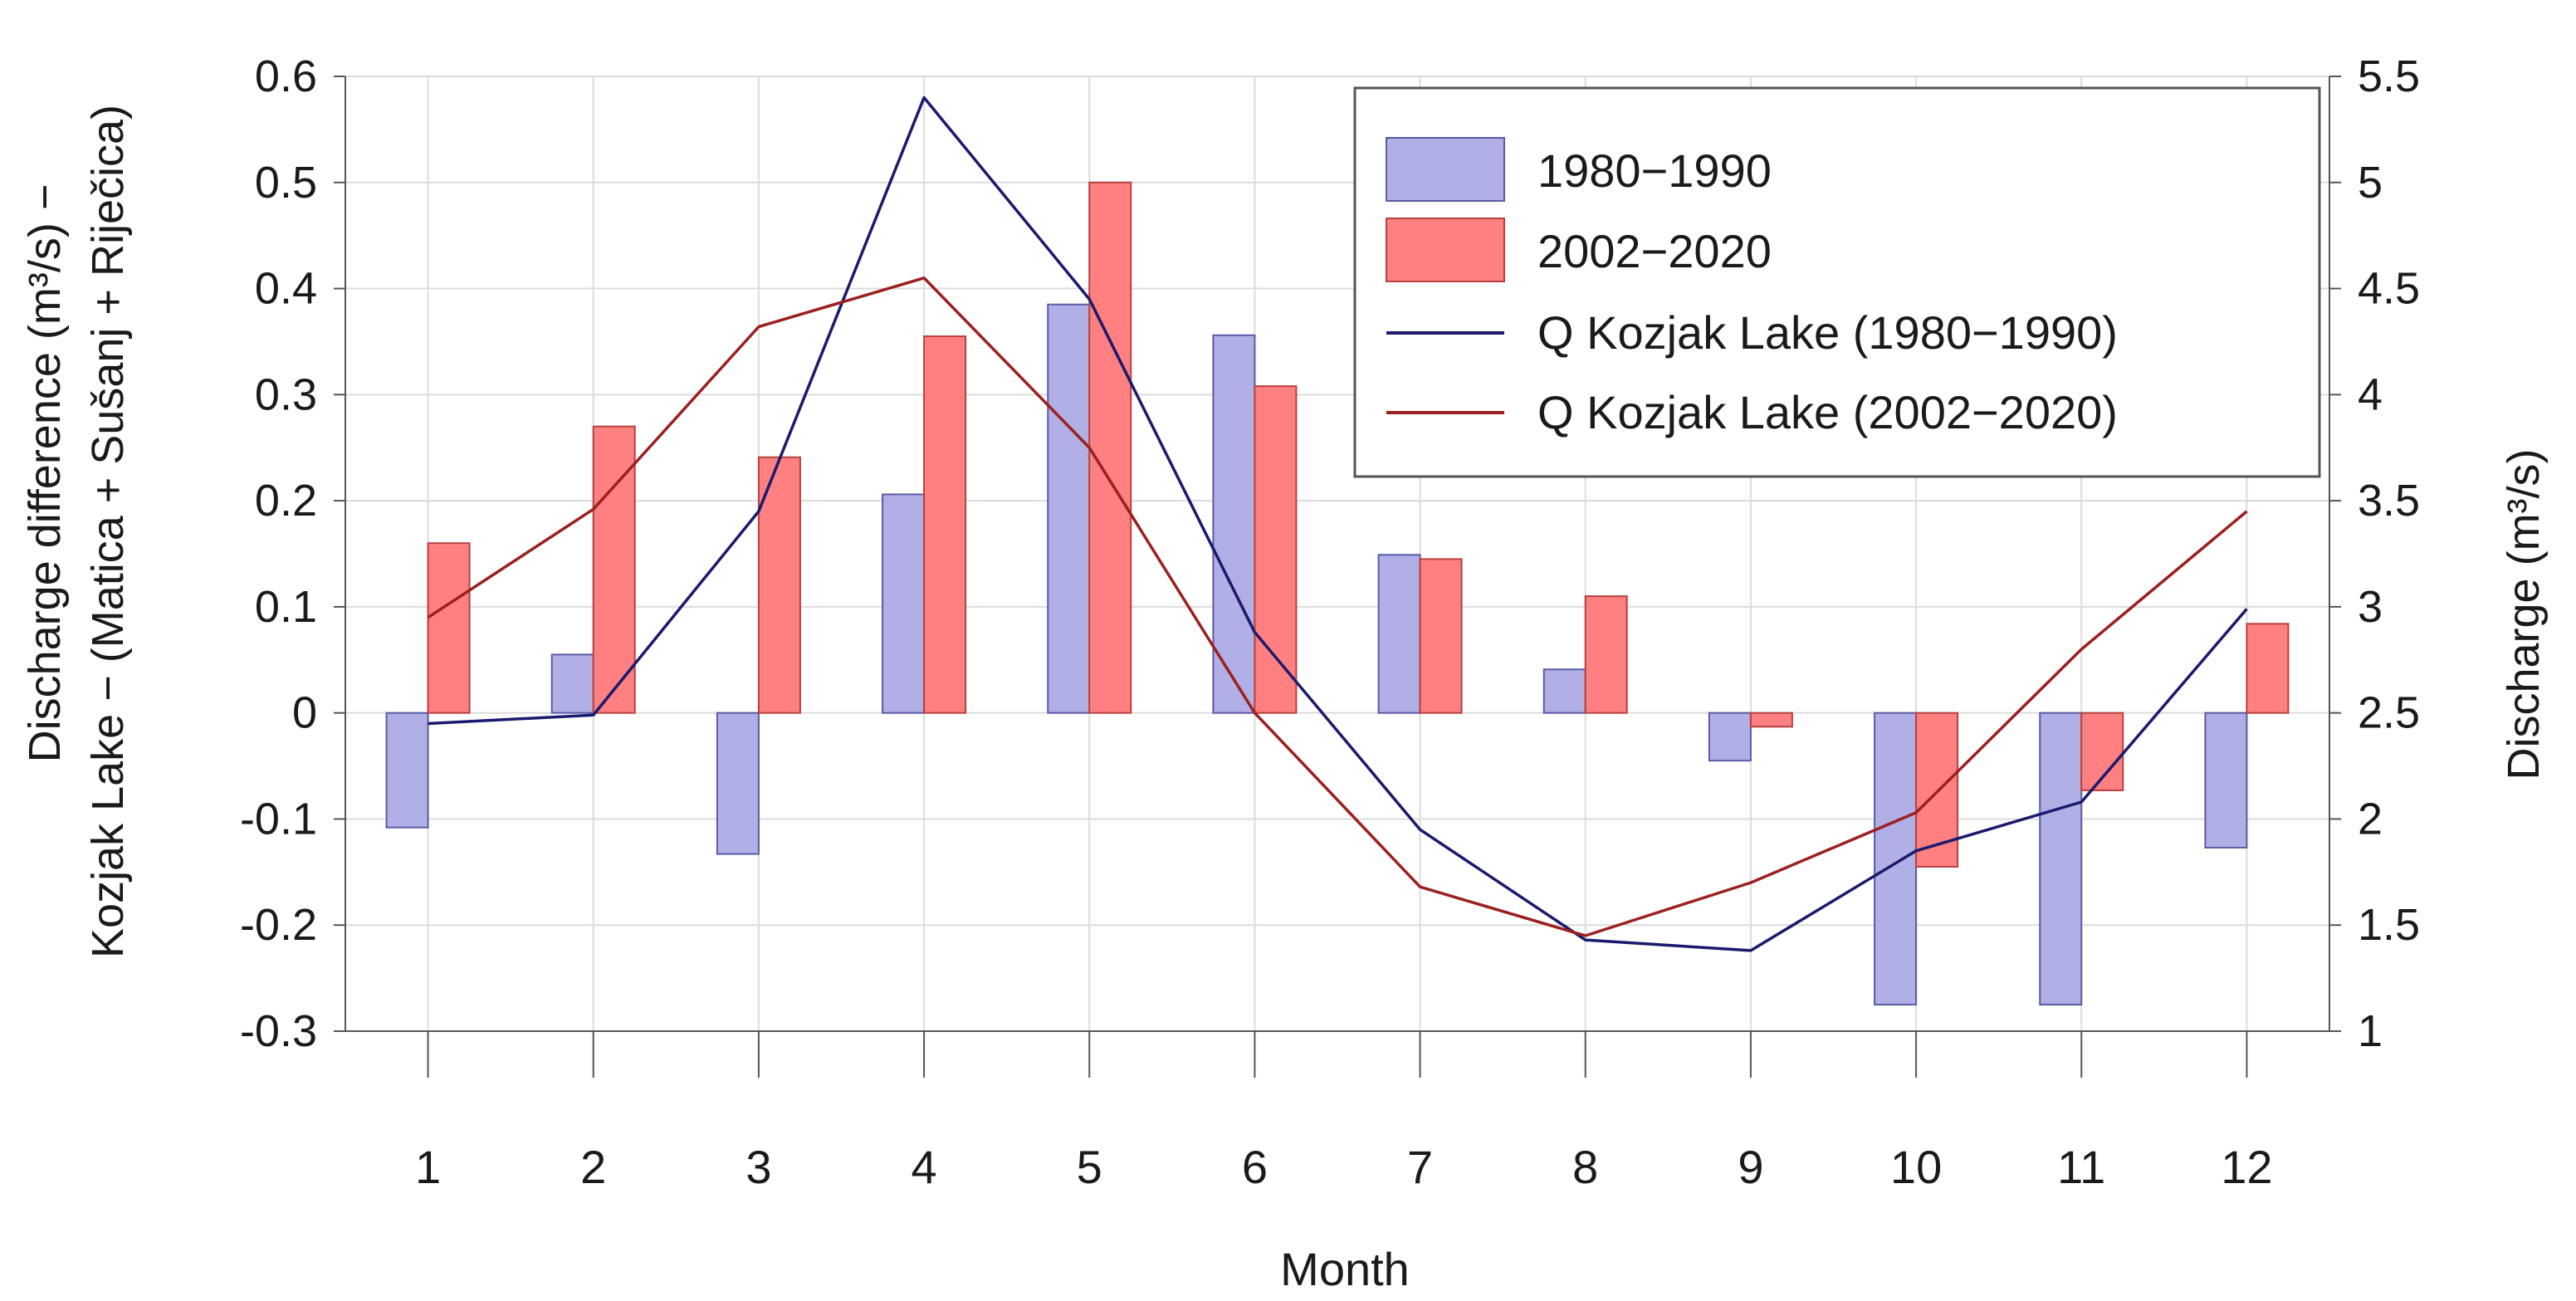  I want to click on legend-label-line-1: Q Kozjak Lake (1980−1990), so click(1827, 332).